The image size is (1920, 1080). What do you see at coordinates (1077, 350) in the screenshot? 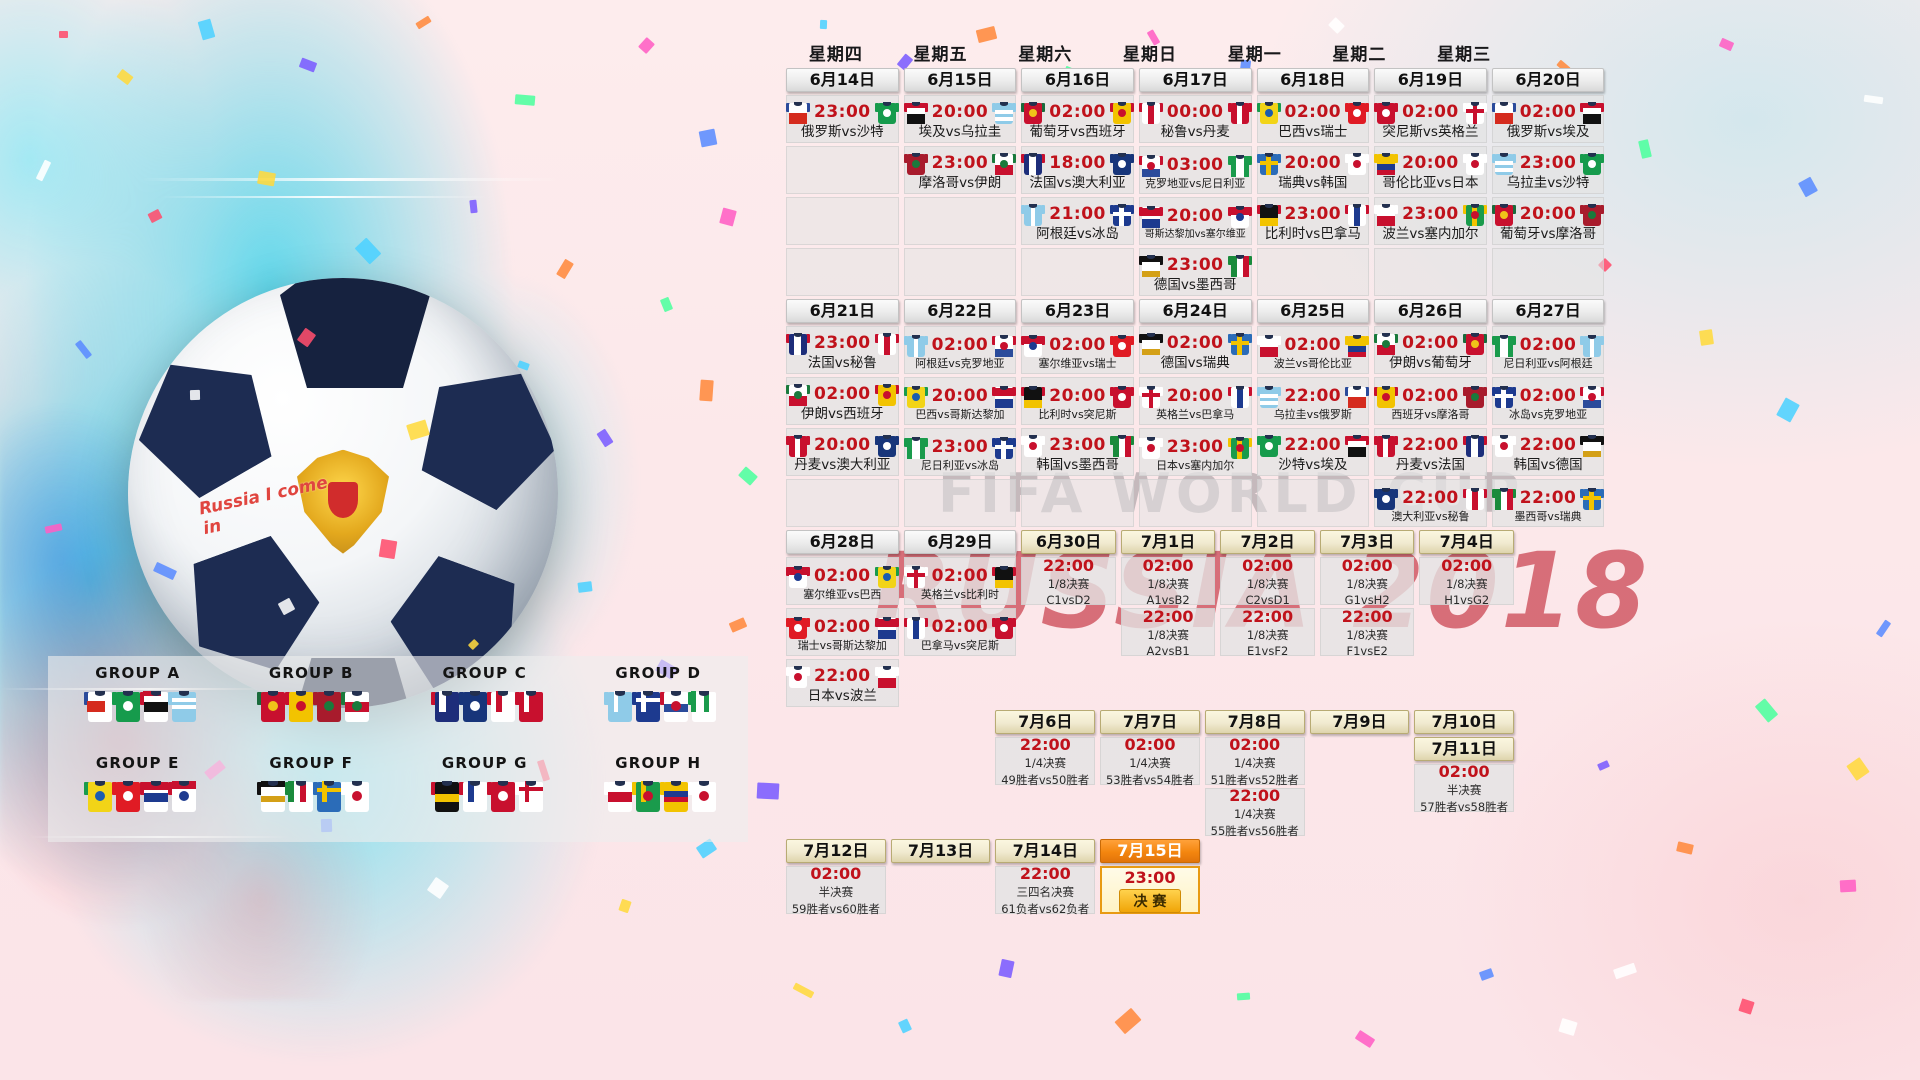
I see `match-cell: 02:00 塞尔维亚vs瑞士` at bounding box center [1077, 350].